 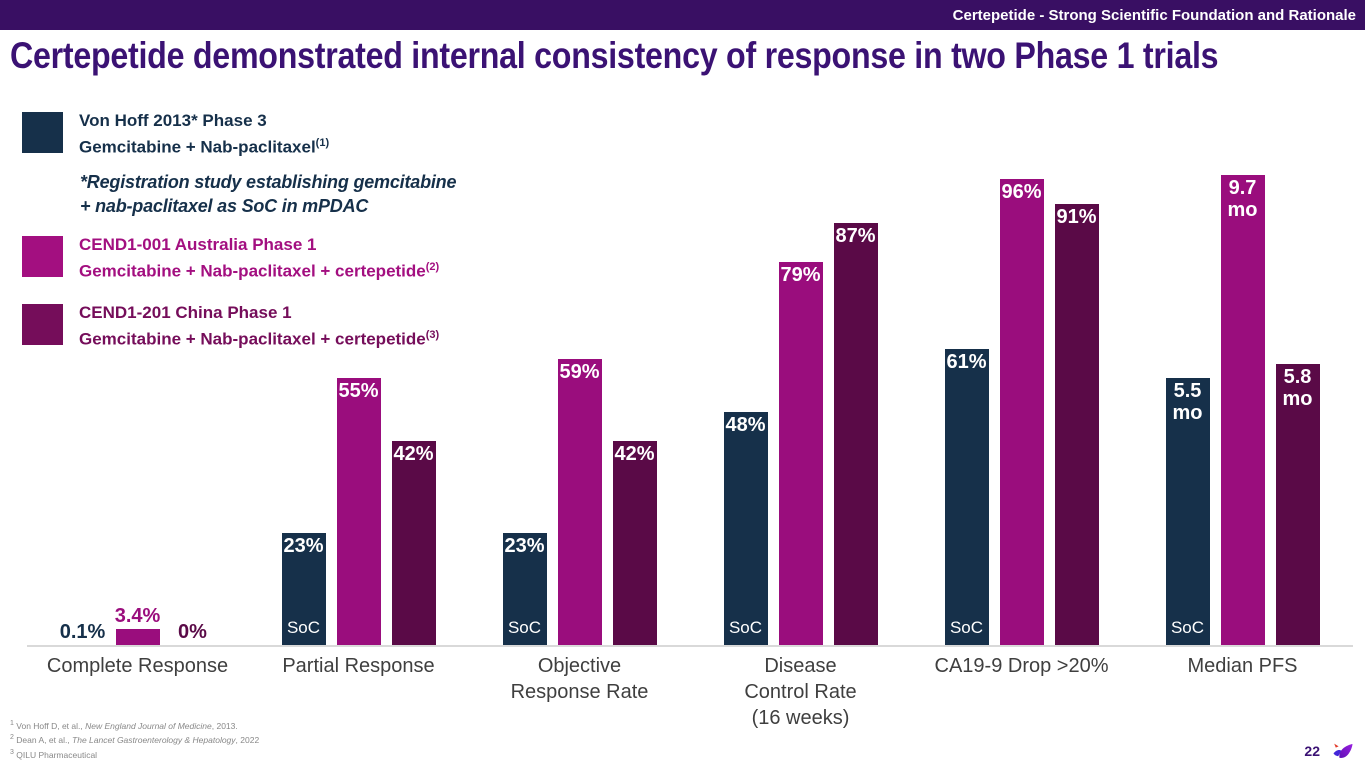 I want to click on bar-value-label: 9.7 mo, so click(x=1242, y=198).